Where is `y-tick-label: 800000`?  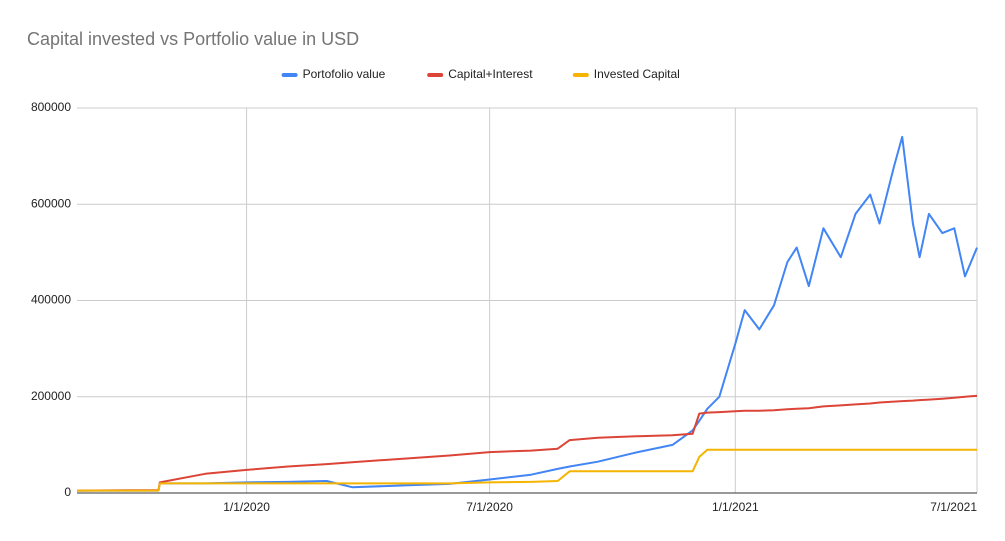 y-tick-label: 800000 is located at coordinates (51, 107).